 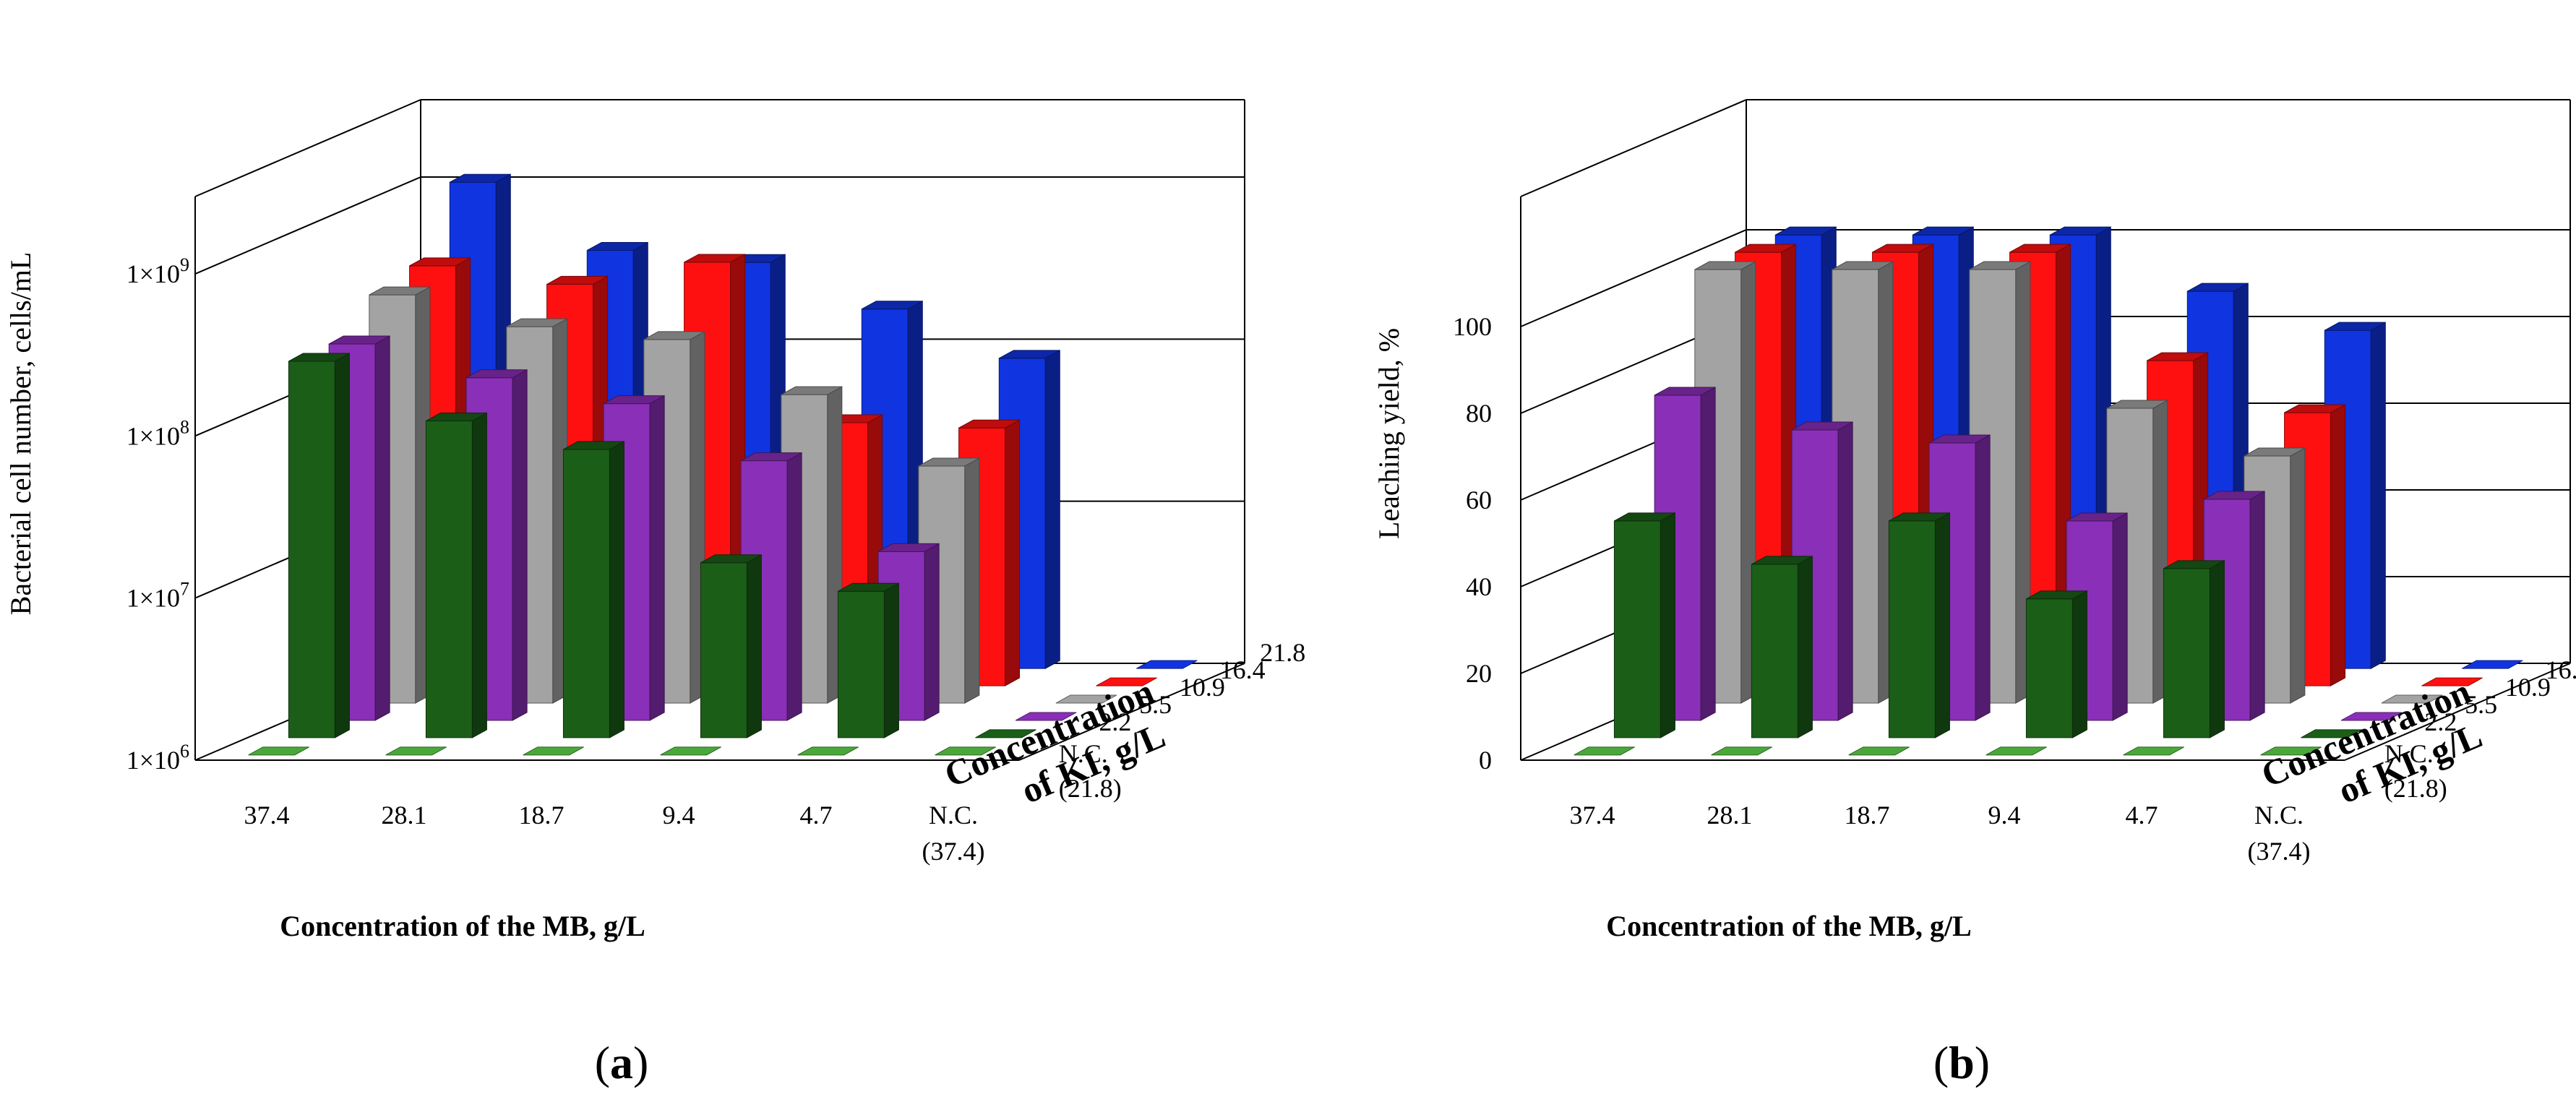 What do you see at coordinates (1473, 327) in the screenshot?
I see `y-tick-label: 100` at bounding box center [1473, 327].